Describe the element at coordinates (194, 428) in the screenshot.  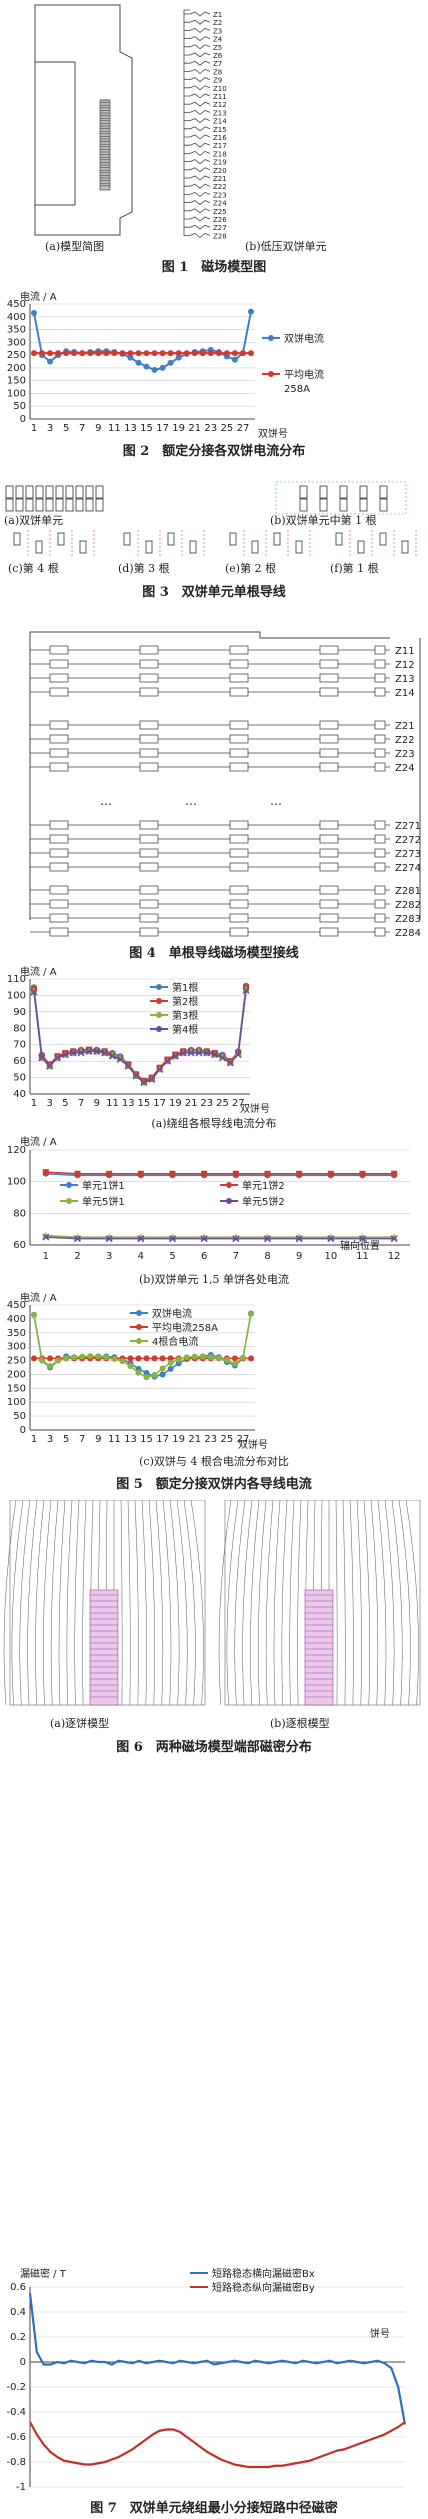
I see `x-tick-label: 21` at that location.